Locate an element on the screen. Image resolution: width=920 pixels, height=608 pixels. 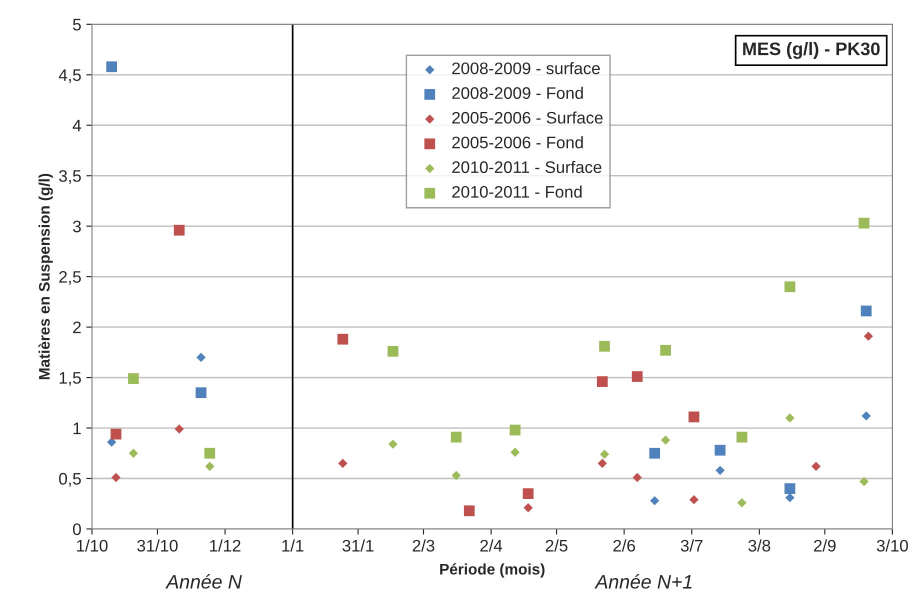
x-tick-label: 2/9 is located at coordinates (825, 545).